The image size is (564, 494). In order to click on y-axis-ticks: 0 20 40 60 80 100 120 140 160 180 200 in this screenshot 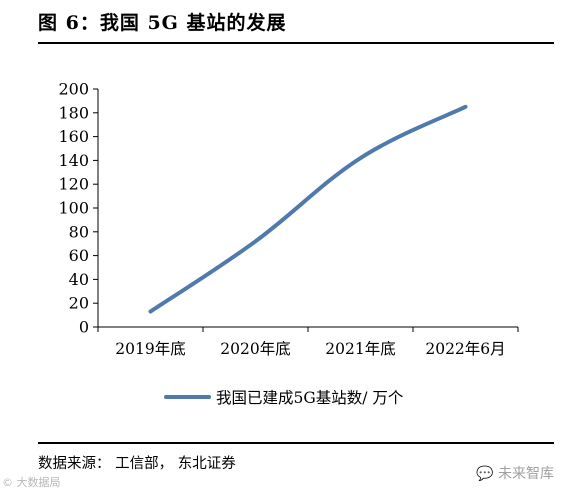, I will do `click(78, 208)`.